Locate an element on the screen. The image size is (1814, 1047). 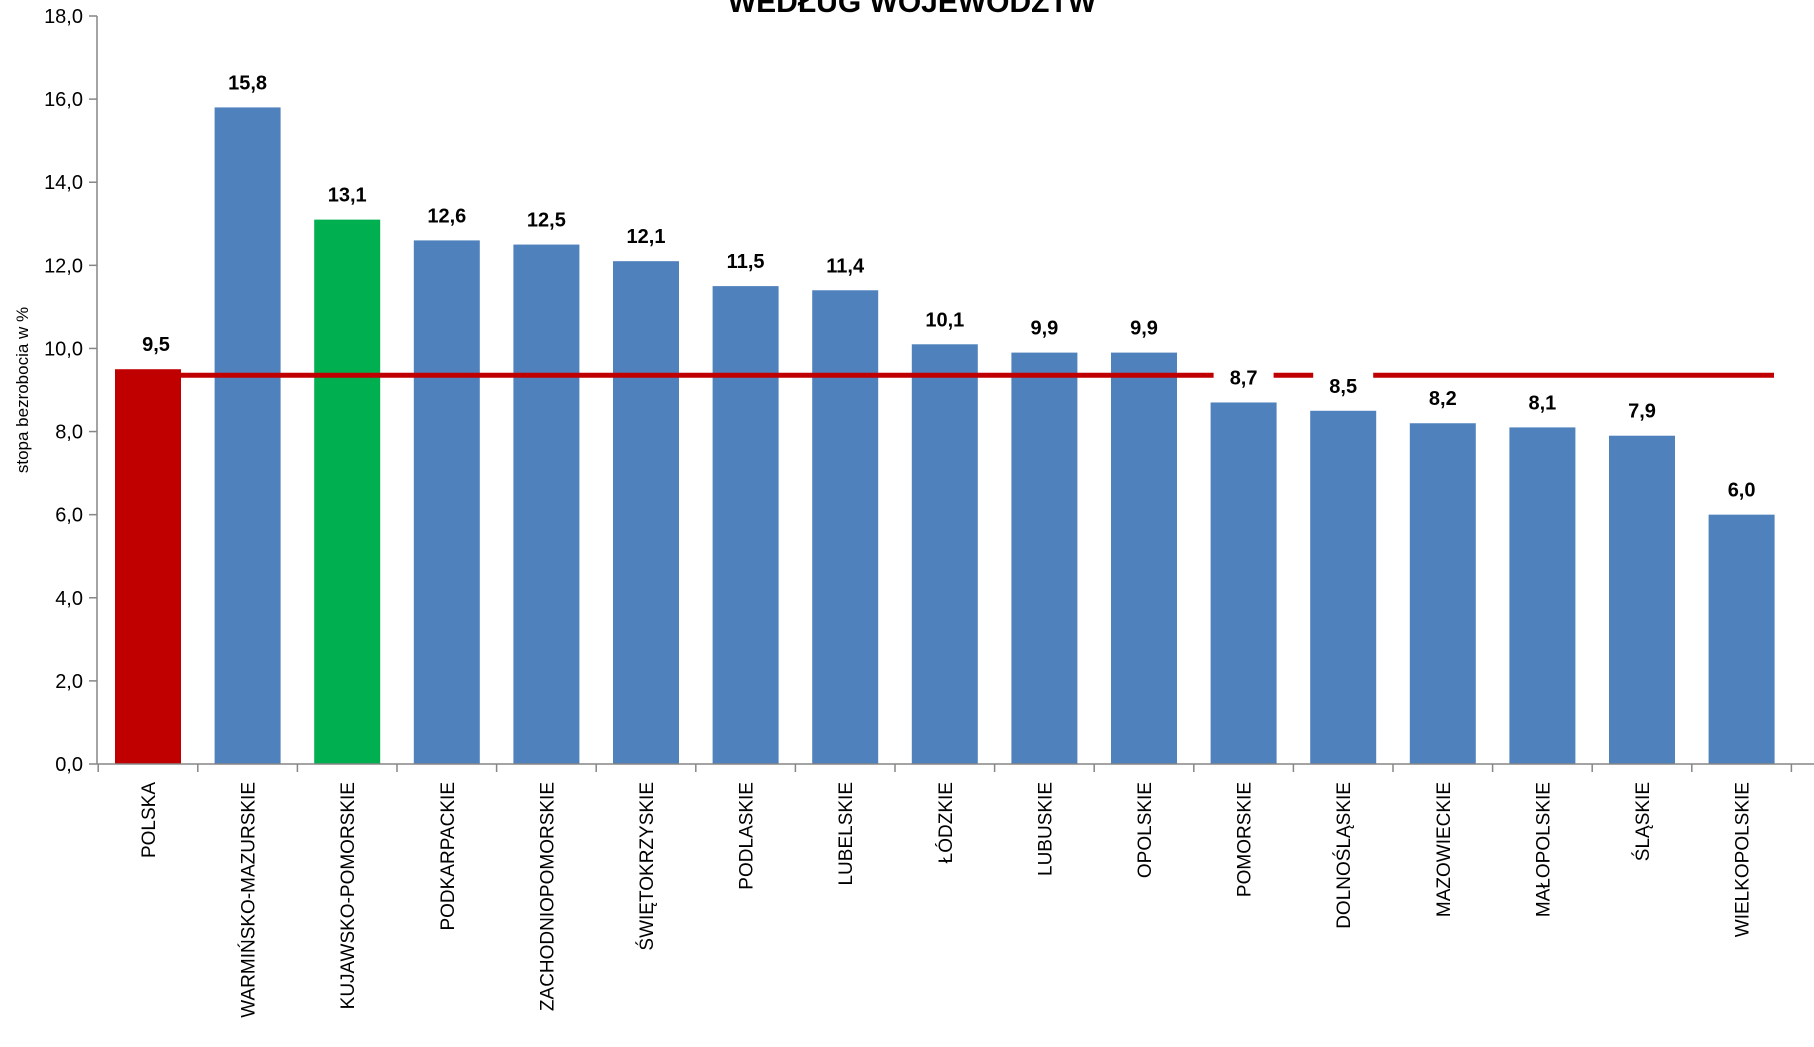
x-tick-label: PODLASKIE is located at coordinates (747, 836).